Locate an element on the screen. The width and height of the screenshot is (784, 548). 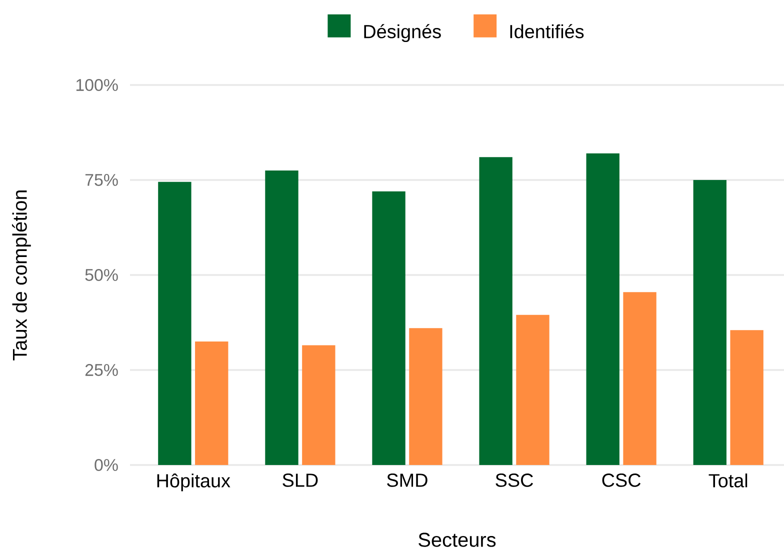
legend-label: Identifiés is located at coordinates (547, 31).